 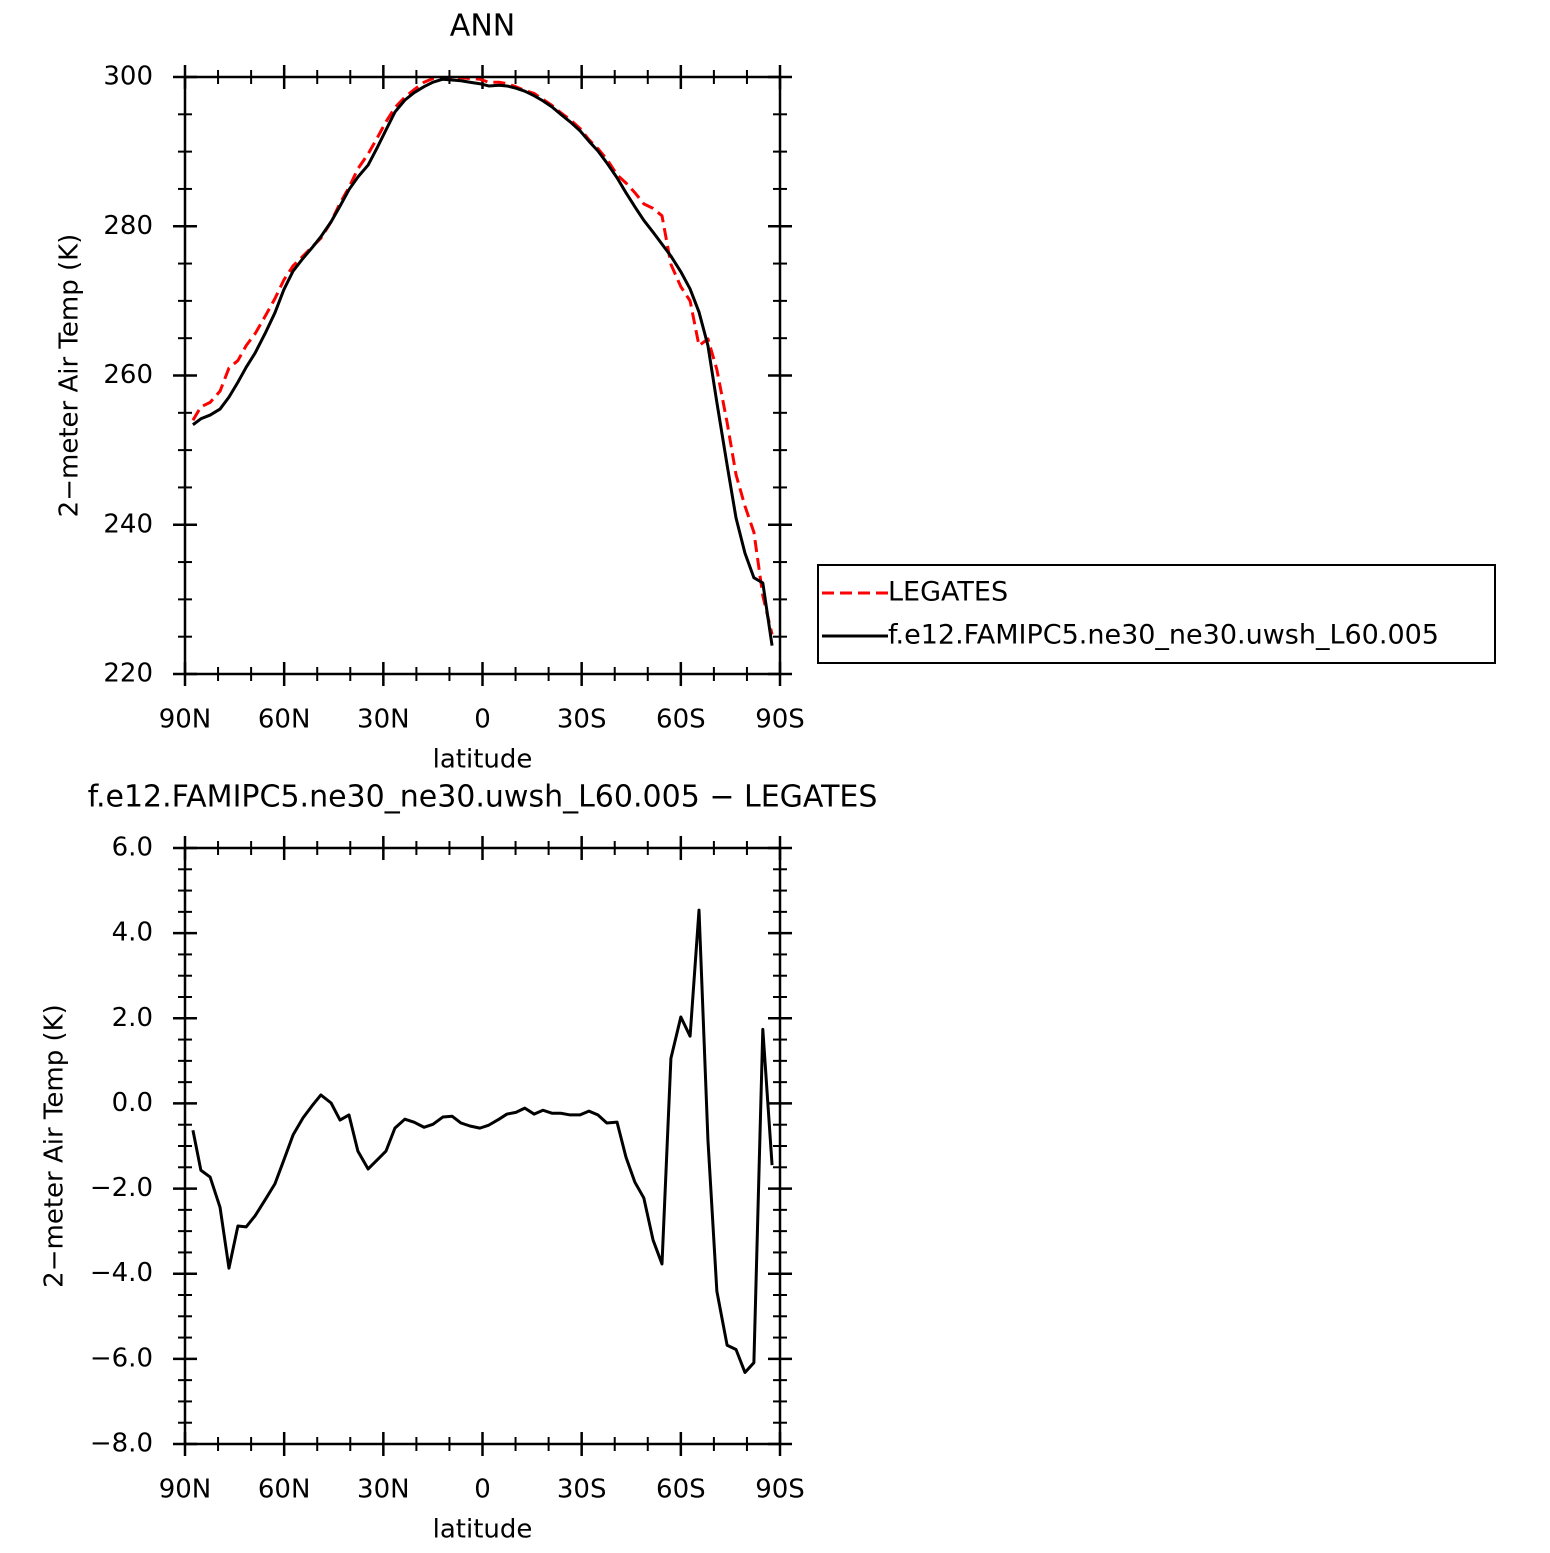 What do you see at coordinates (121, 1188) in the screenshot?
I see `y-tick-label: −2.0` at bounding box center [121, 1188].